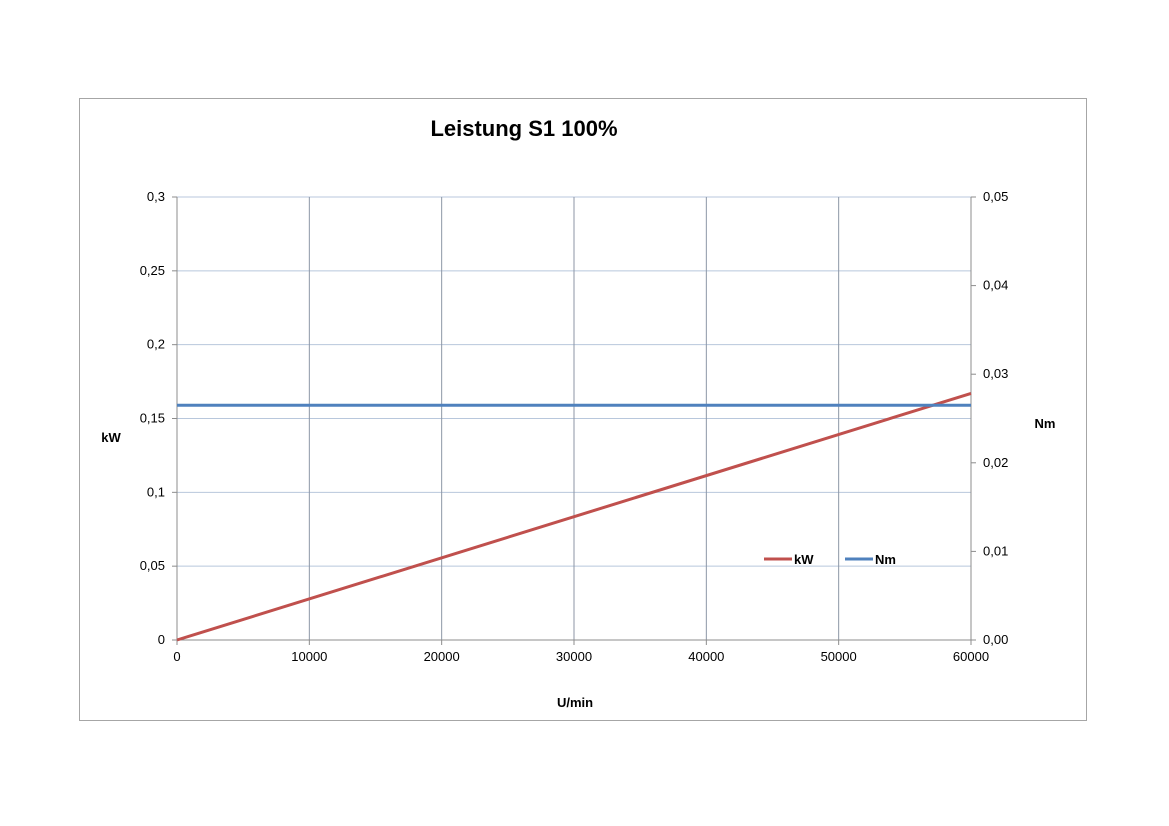  Describe the element at coordinates (156, 196) in the screenshot. I see `y-tick-label: 0,3` at that location.